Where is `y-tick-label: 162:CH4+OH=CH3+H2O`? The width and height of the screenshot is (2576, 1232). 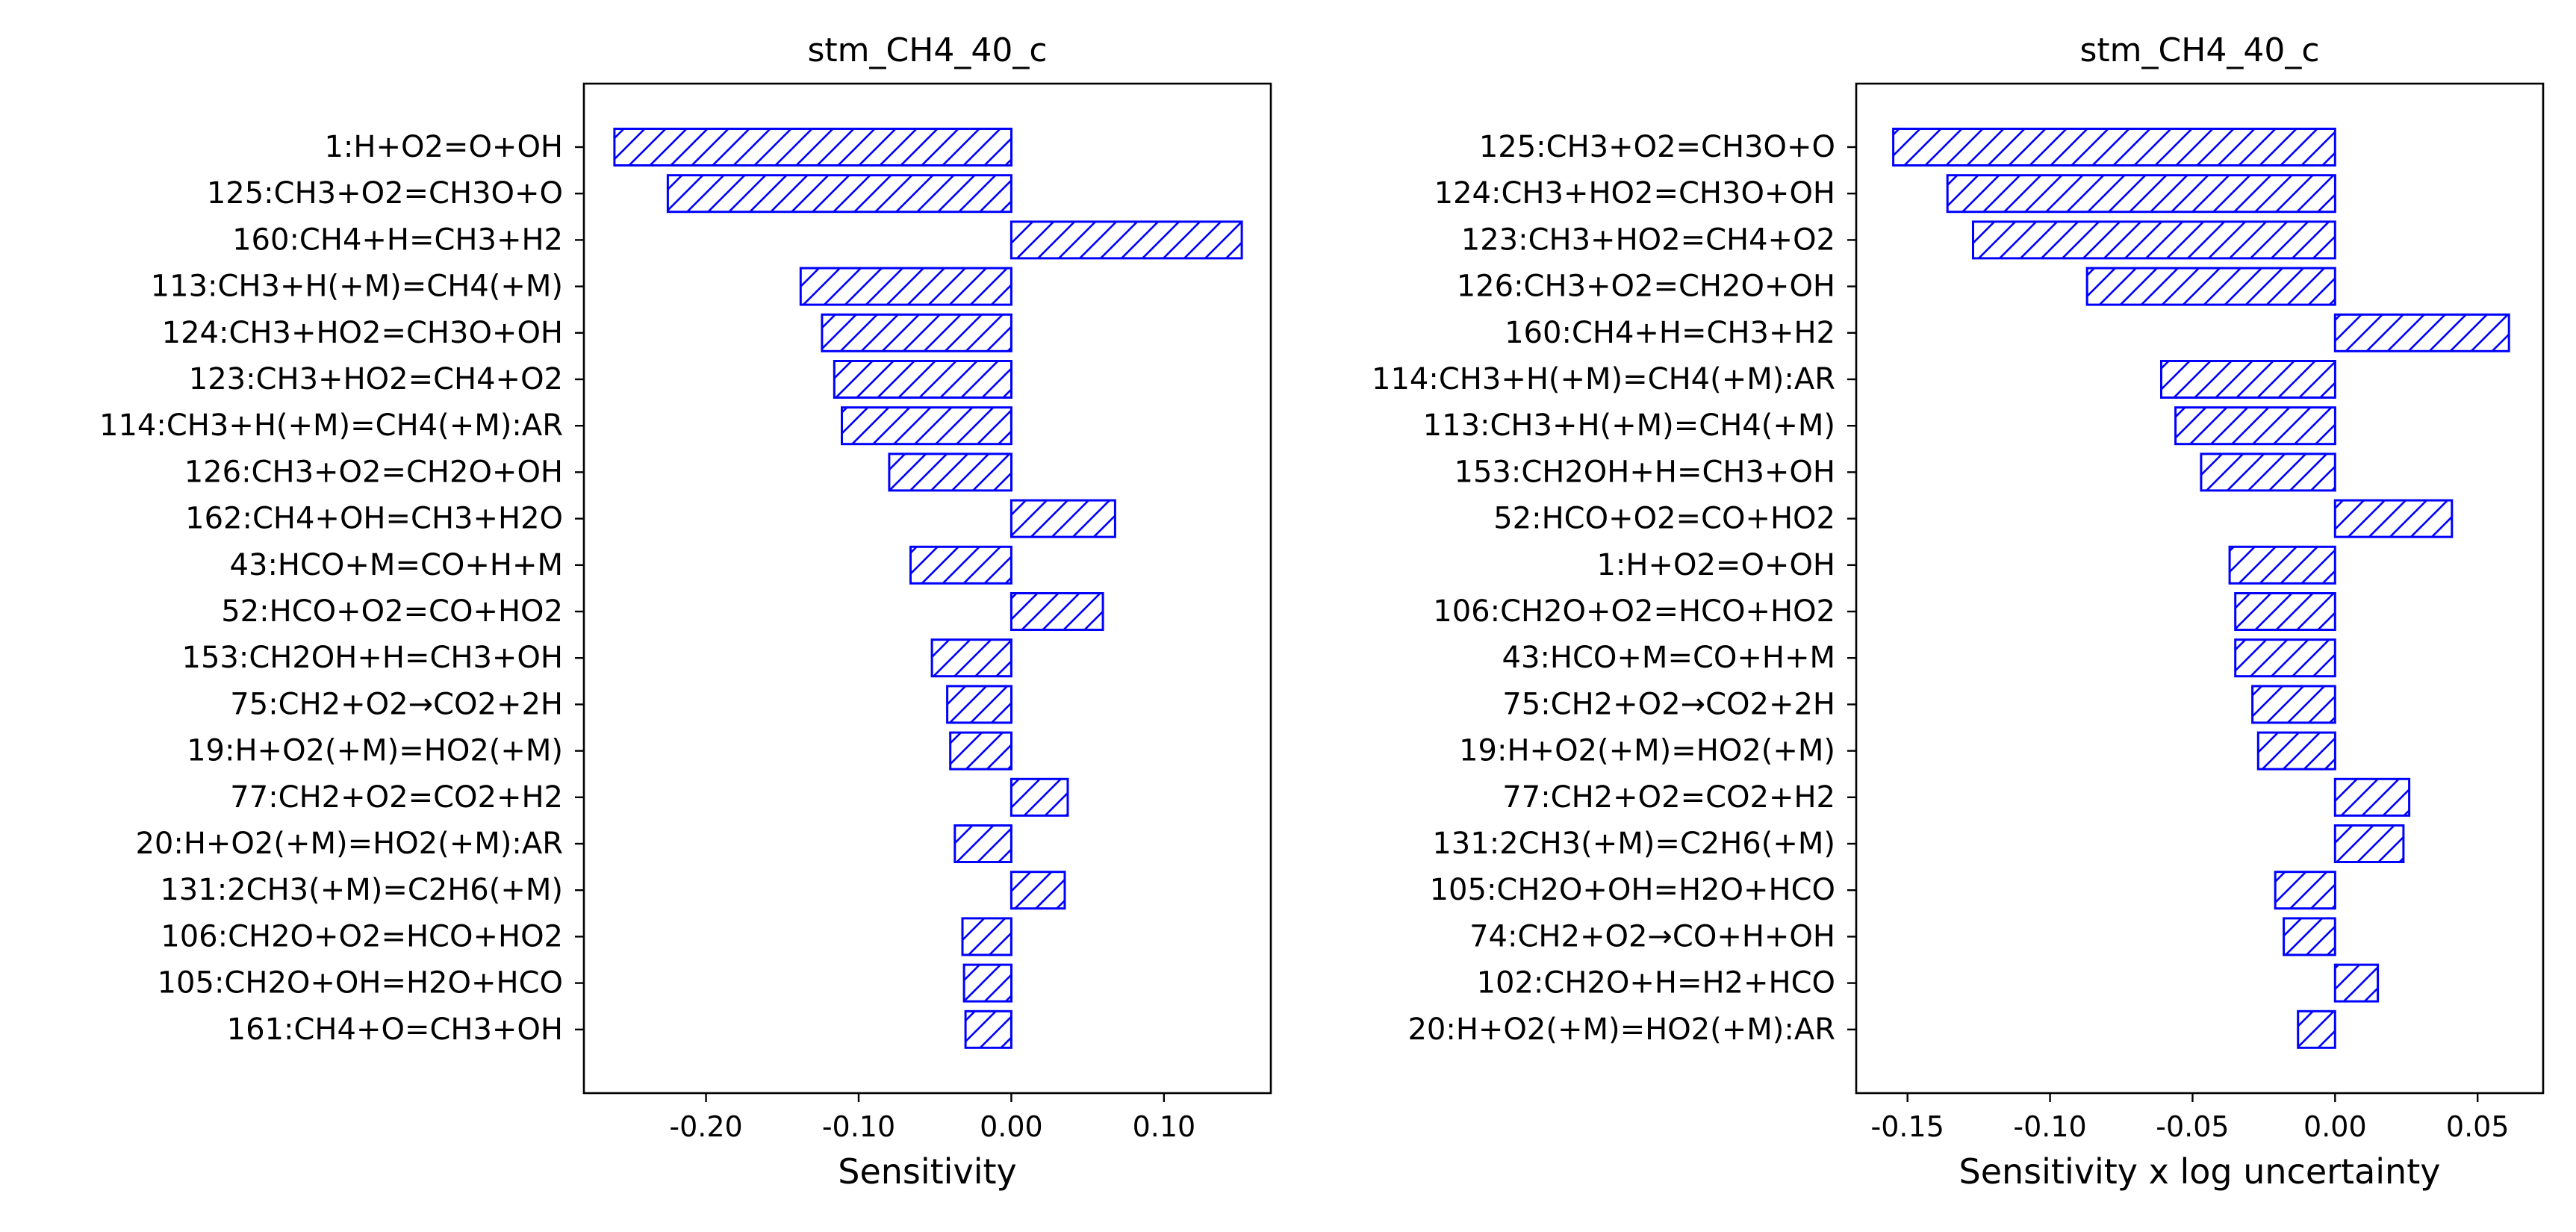
y-tick-label: 162:CH4+OH=CH3+H2O is located at coordinates (374, 519).